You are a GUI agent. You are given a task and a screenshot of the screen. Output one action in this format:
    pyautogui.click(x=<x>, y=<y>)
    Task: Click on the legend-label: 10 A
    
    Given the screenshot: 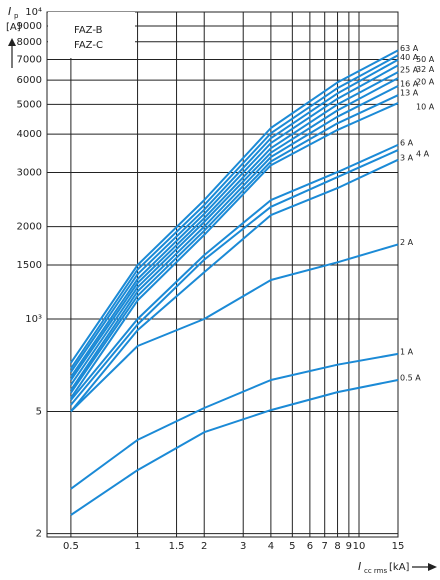 What is the action you would take?
    pyautogui.click(x=425, y=107)
    